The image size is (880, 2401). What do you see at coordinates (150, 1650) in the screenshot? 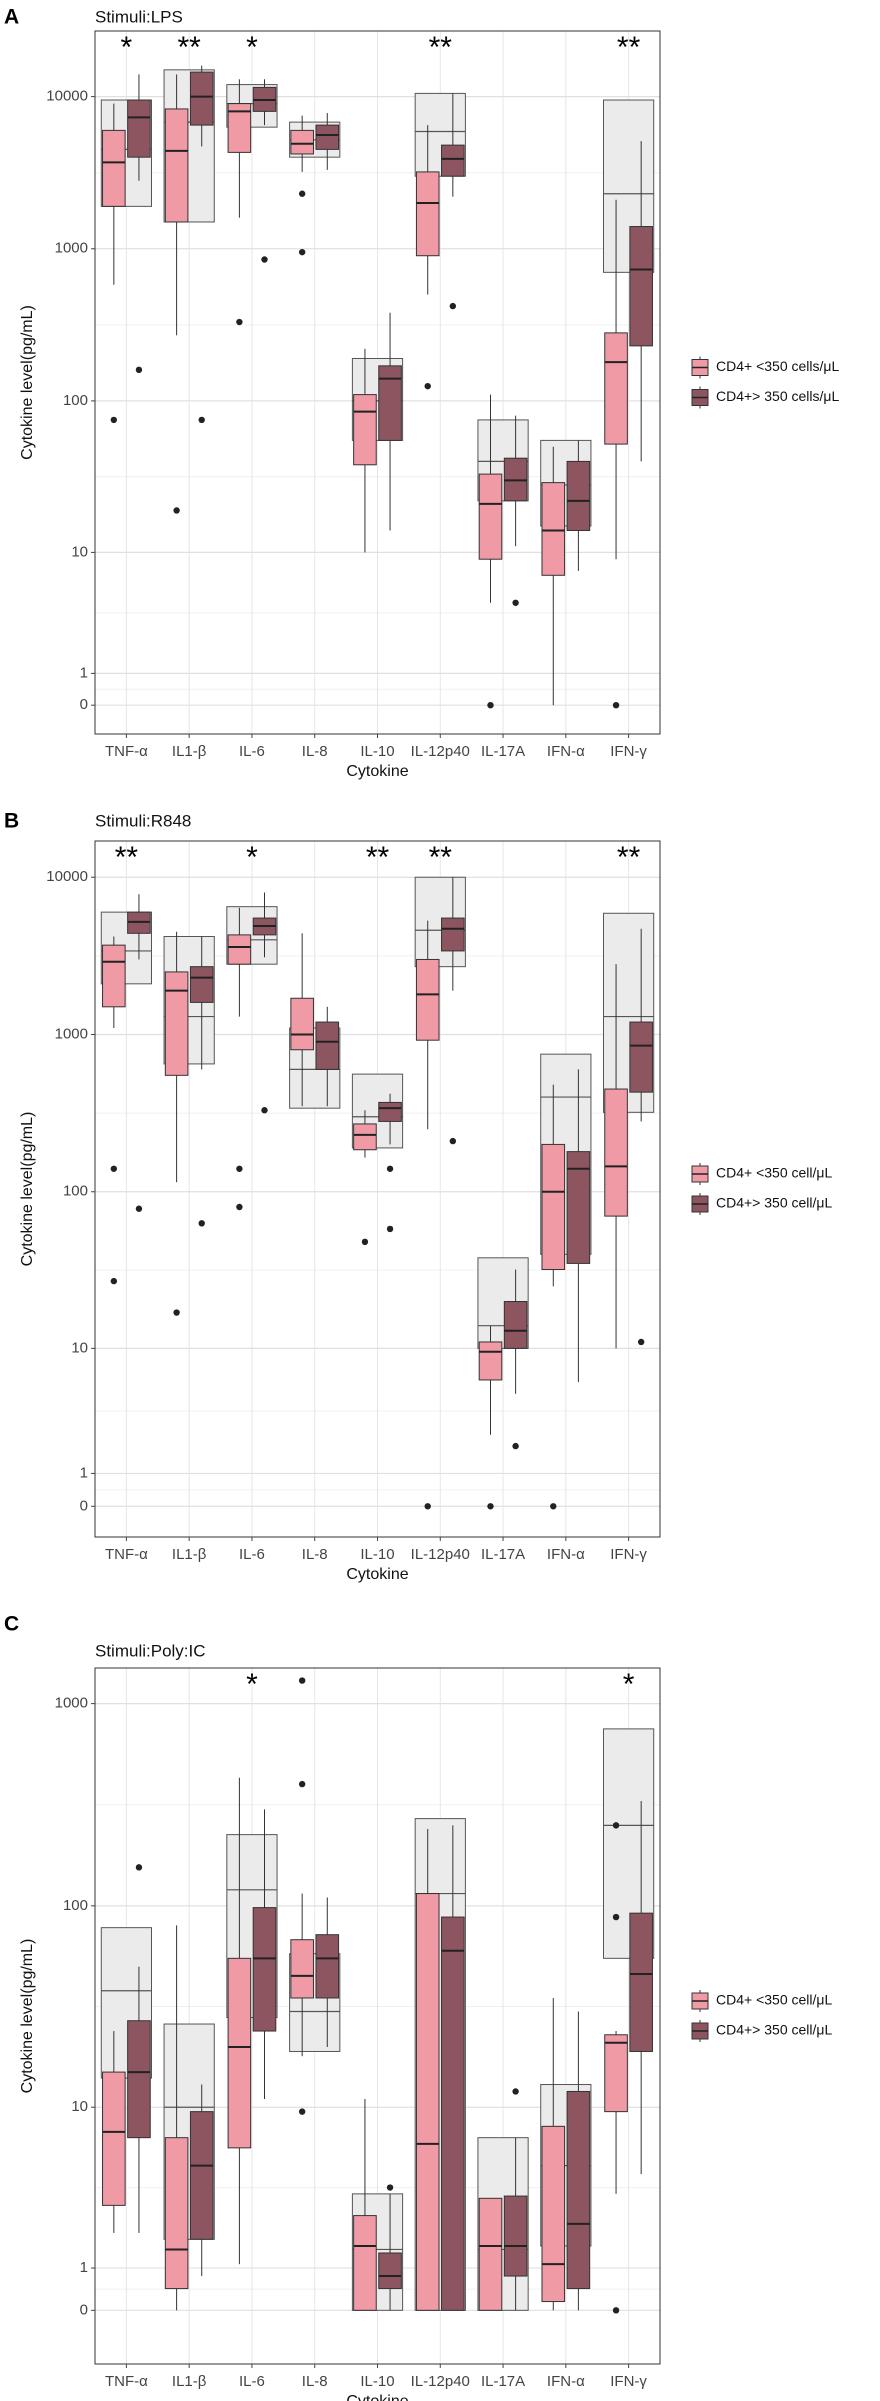
I see `panel-title: Stimuli:Poly:IC` at bounding box center [150, 1650].